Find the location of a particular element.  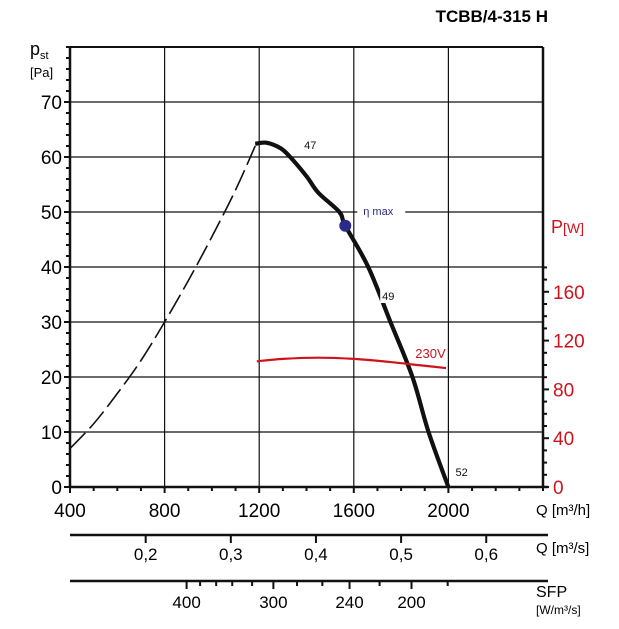

y2-axis-label: P[W] is located at coordinates (567, 227).